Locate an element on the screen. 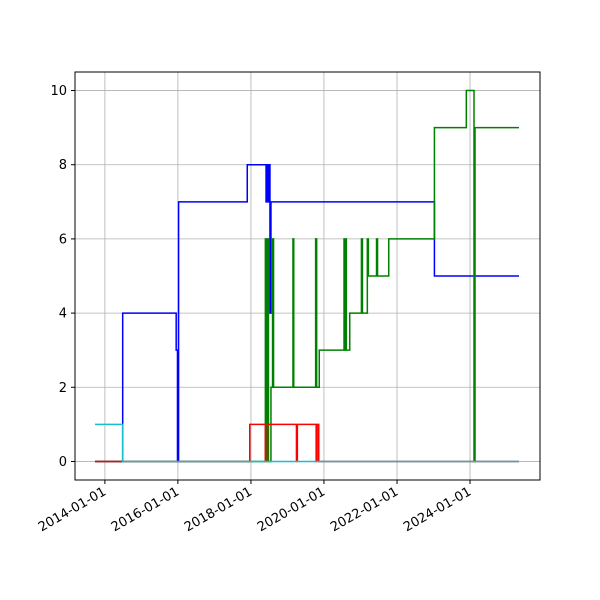  y-tick-label: 4 is located at coordinates (63, 314).